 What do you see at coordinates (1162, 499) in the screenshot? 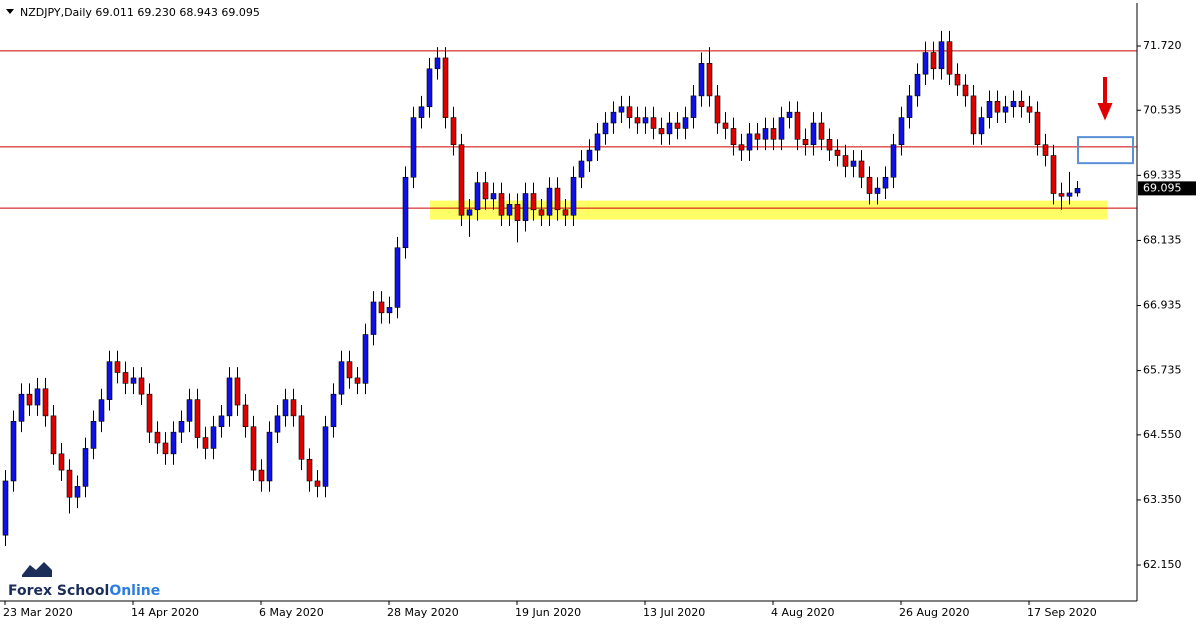
I see `y-tick-label: 63.350` at bounding box center [1162, 499].